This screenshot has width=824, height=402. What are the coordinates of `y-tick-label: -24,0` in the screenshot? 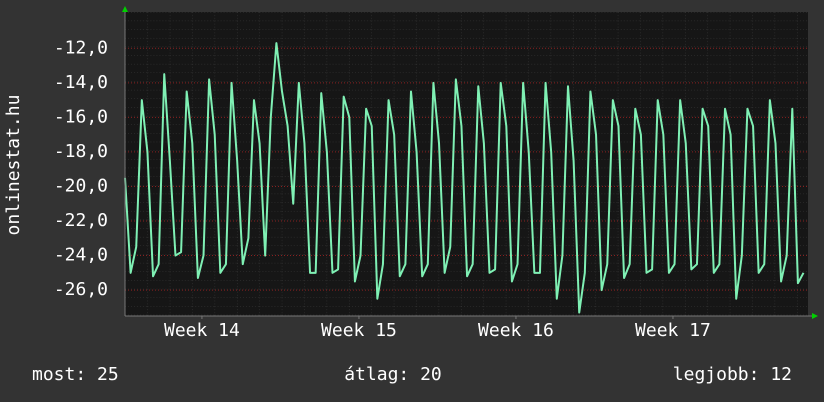 It's located at (81, 255).